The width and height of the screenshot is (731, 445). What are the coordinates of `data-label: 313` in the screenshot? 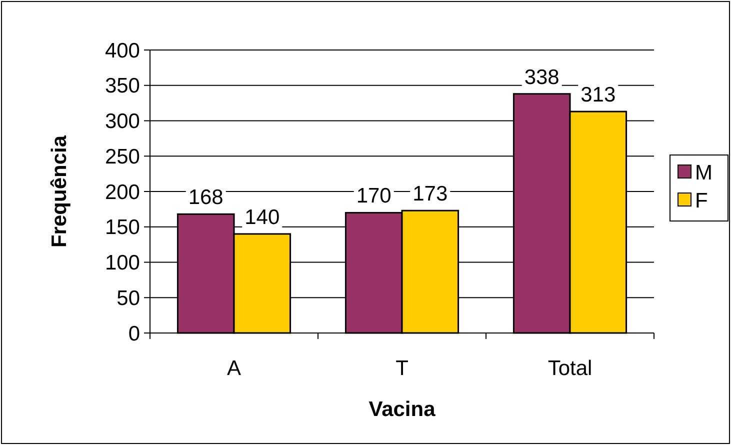 It's located at (598, 95).